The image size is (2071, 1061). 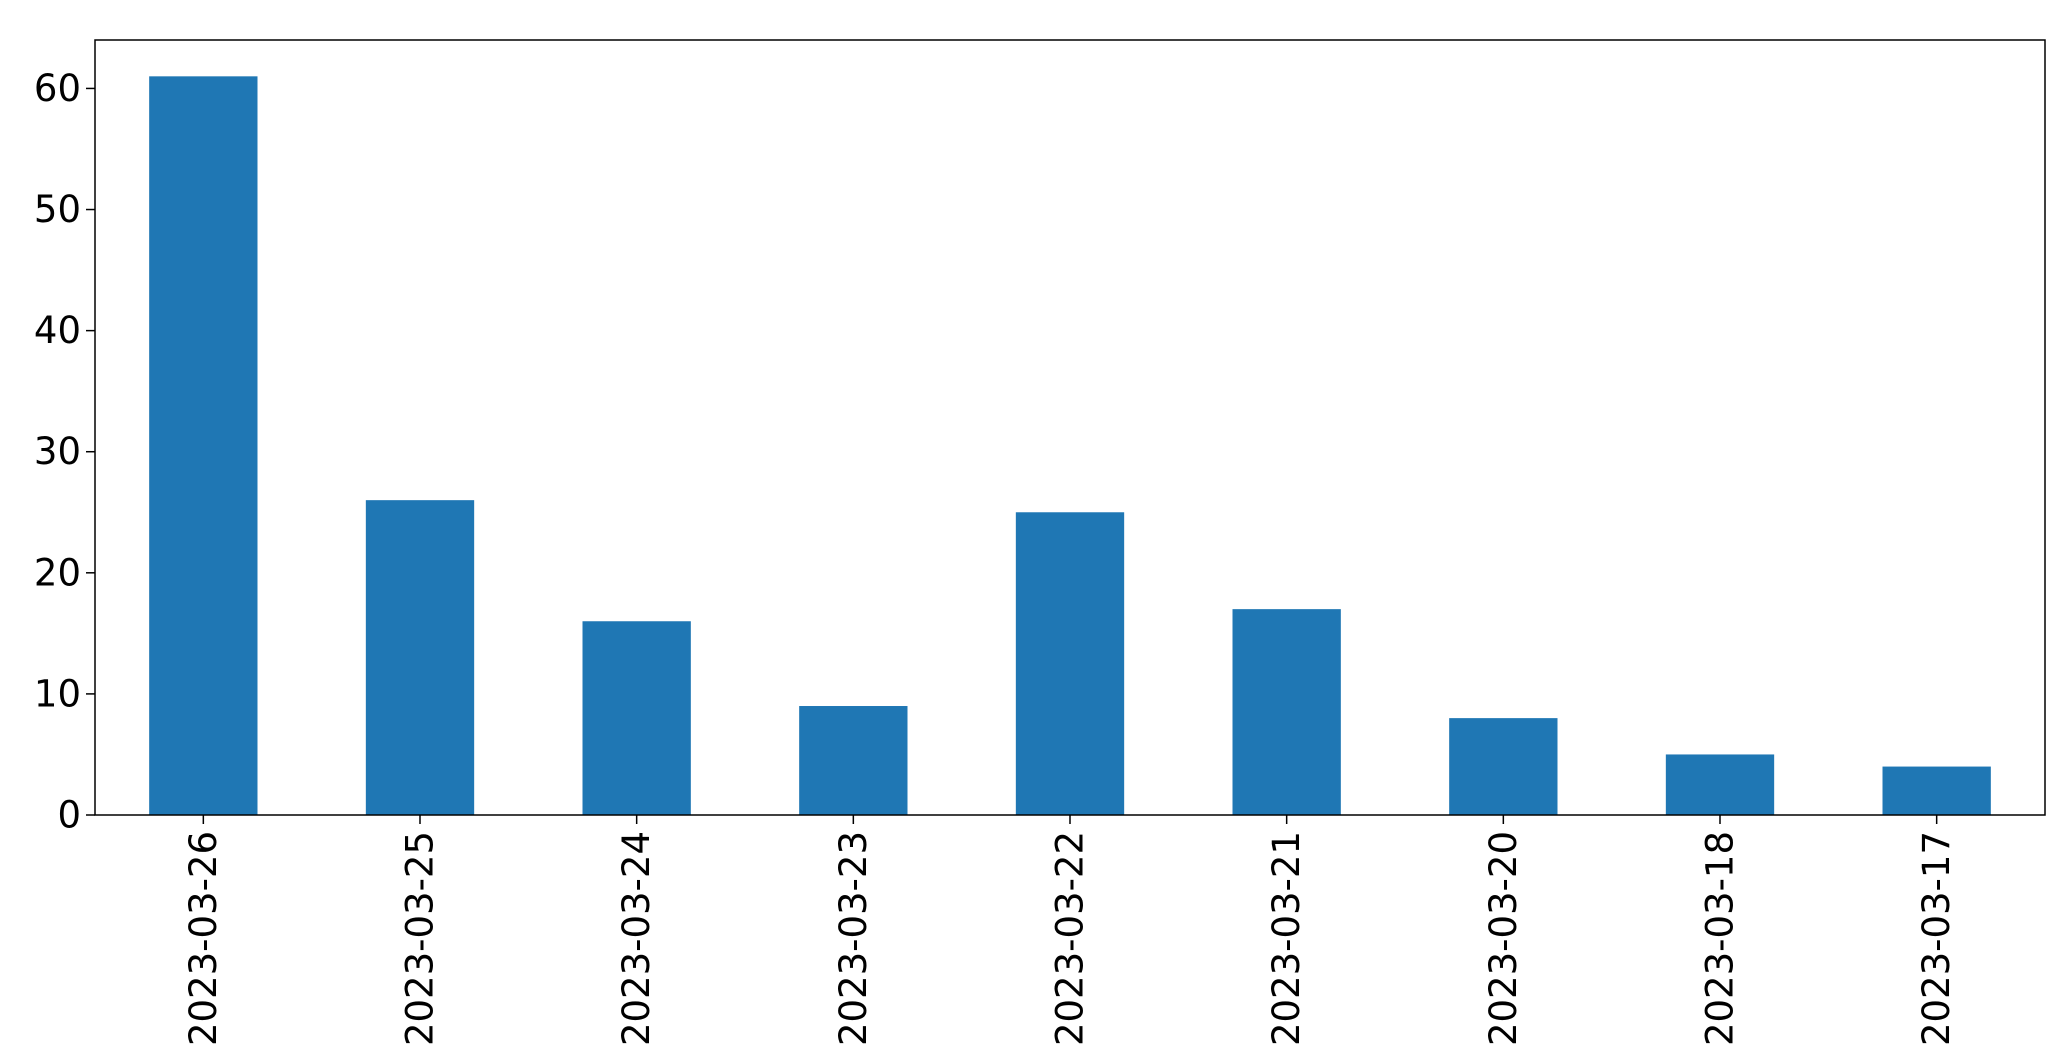 I want to click on y-tick-label: 60, so click(x=57, y=88).